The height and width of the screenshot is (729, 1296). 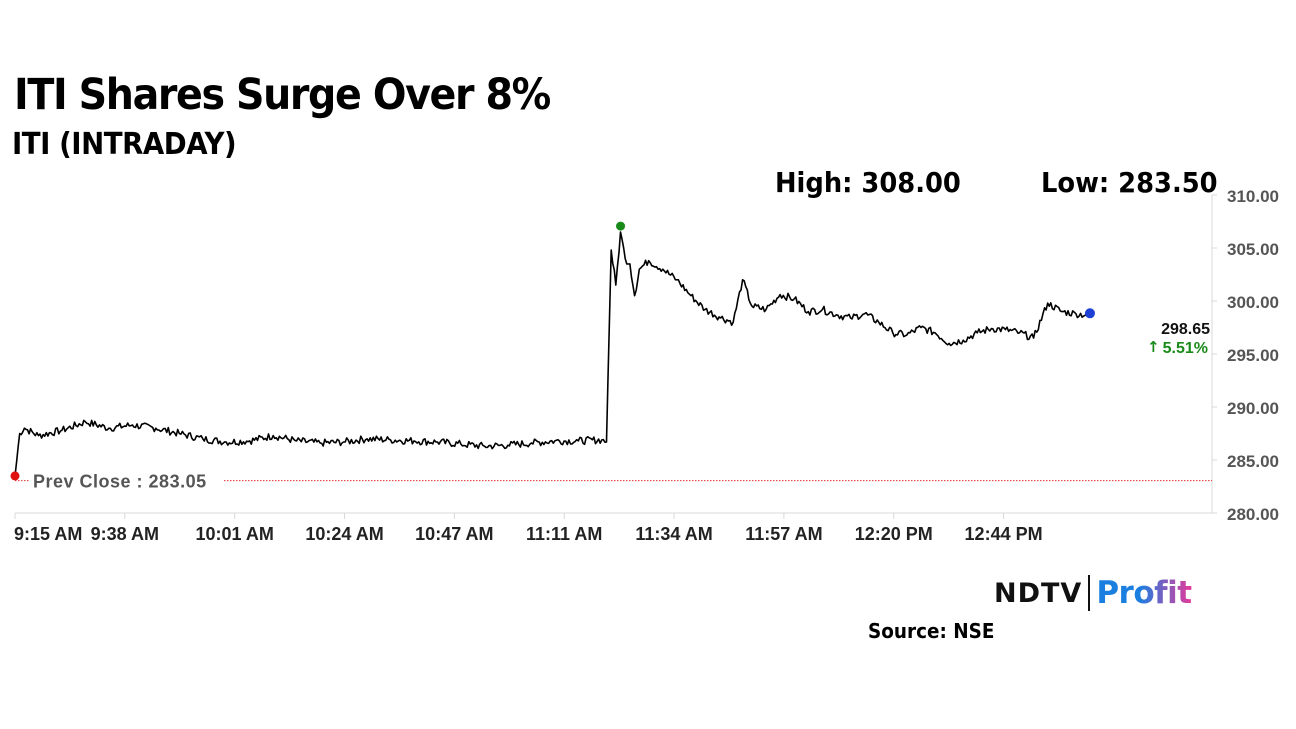 What do you see at coordinates (564, 534) in the screenshot?
I see `x-tick-label: 11:11 AM` at bounding box center [564, 534].